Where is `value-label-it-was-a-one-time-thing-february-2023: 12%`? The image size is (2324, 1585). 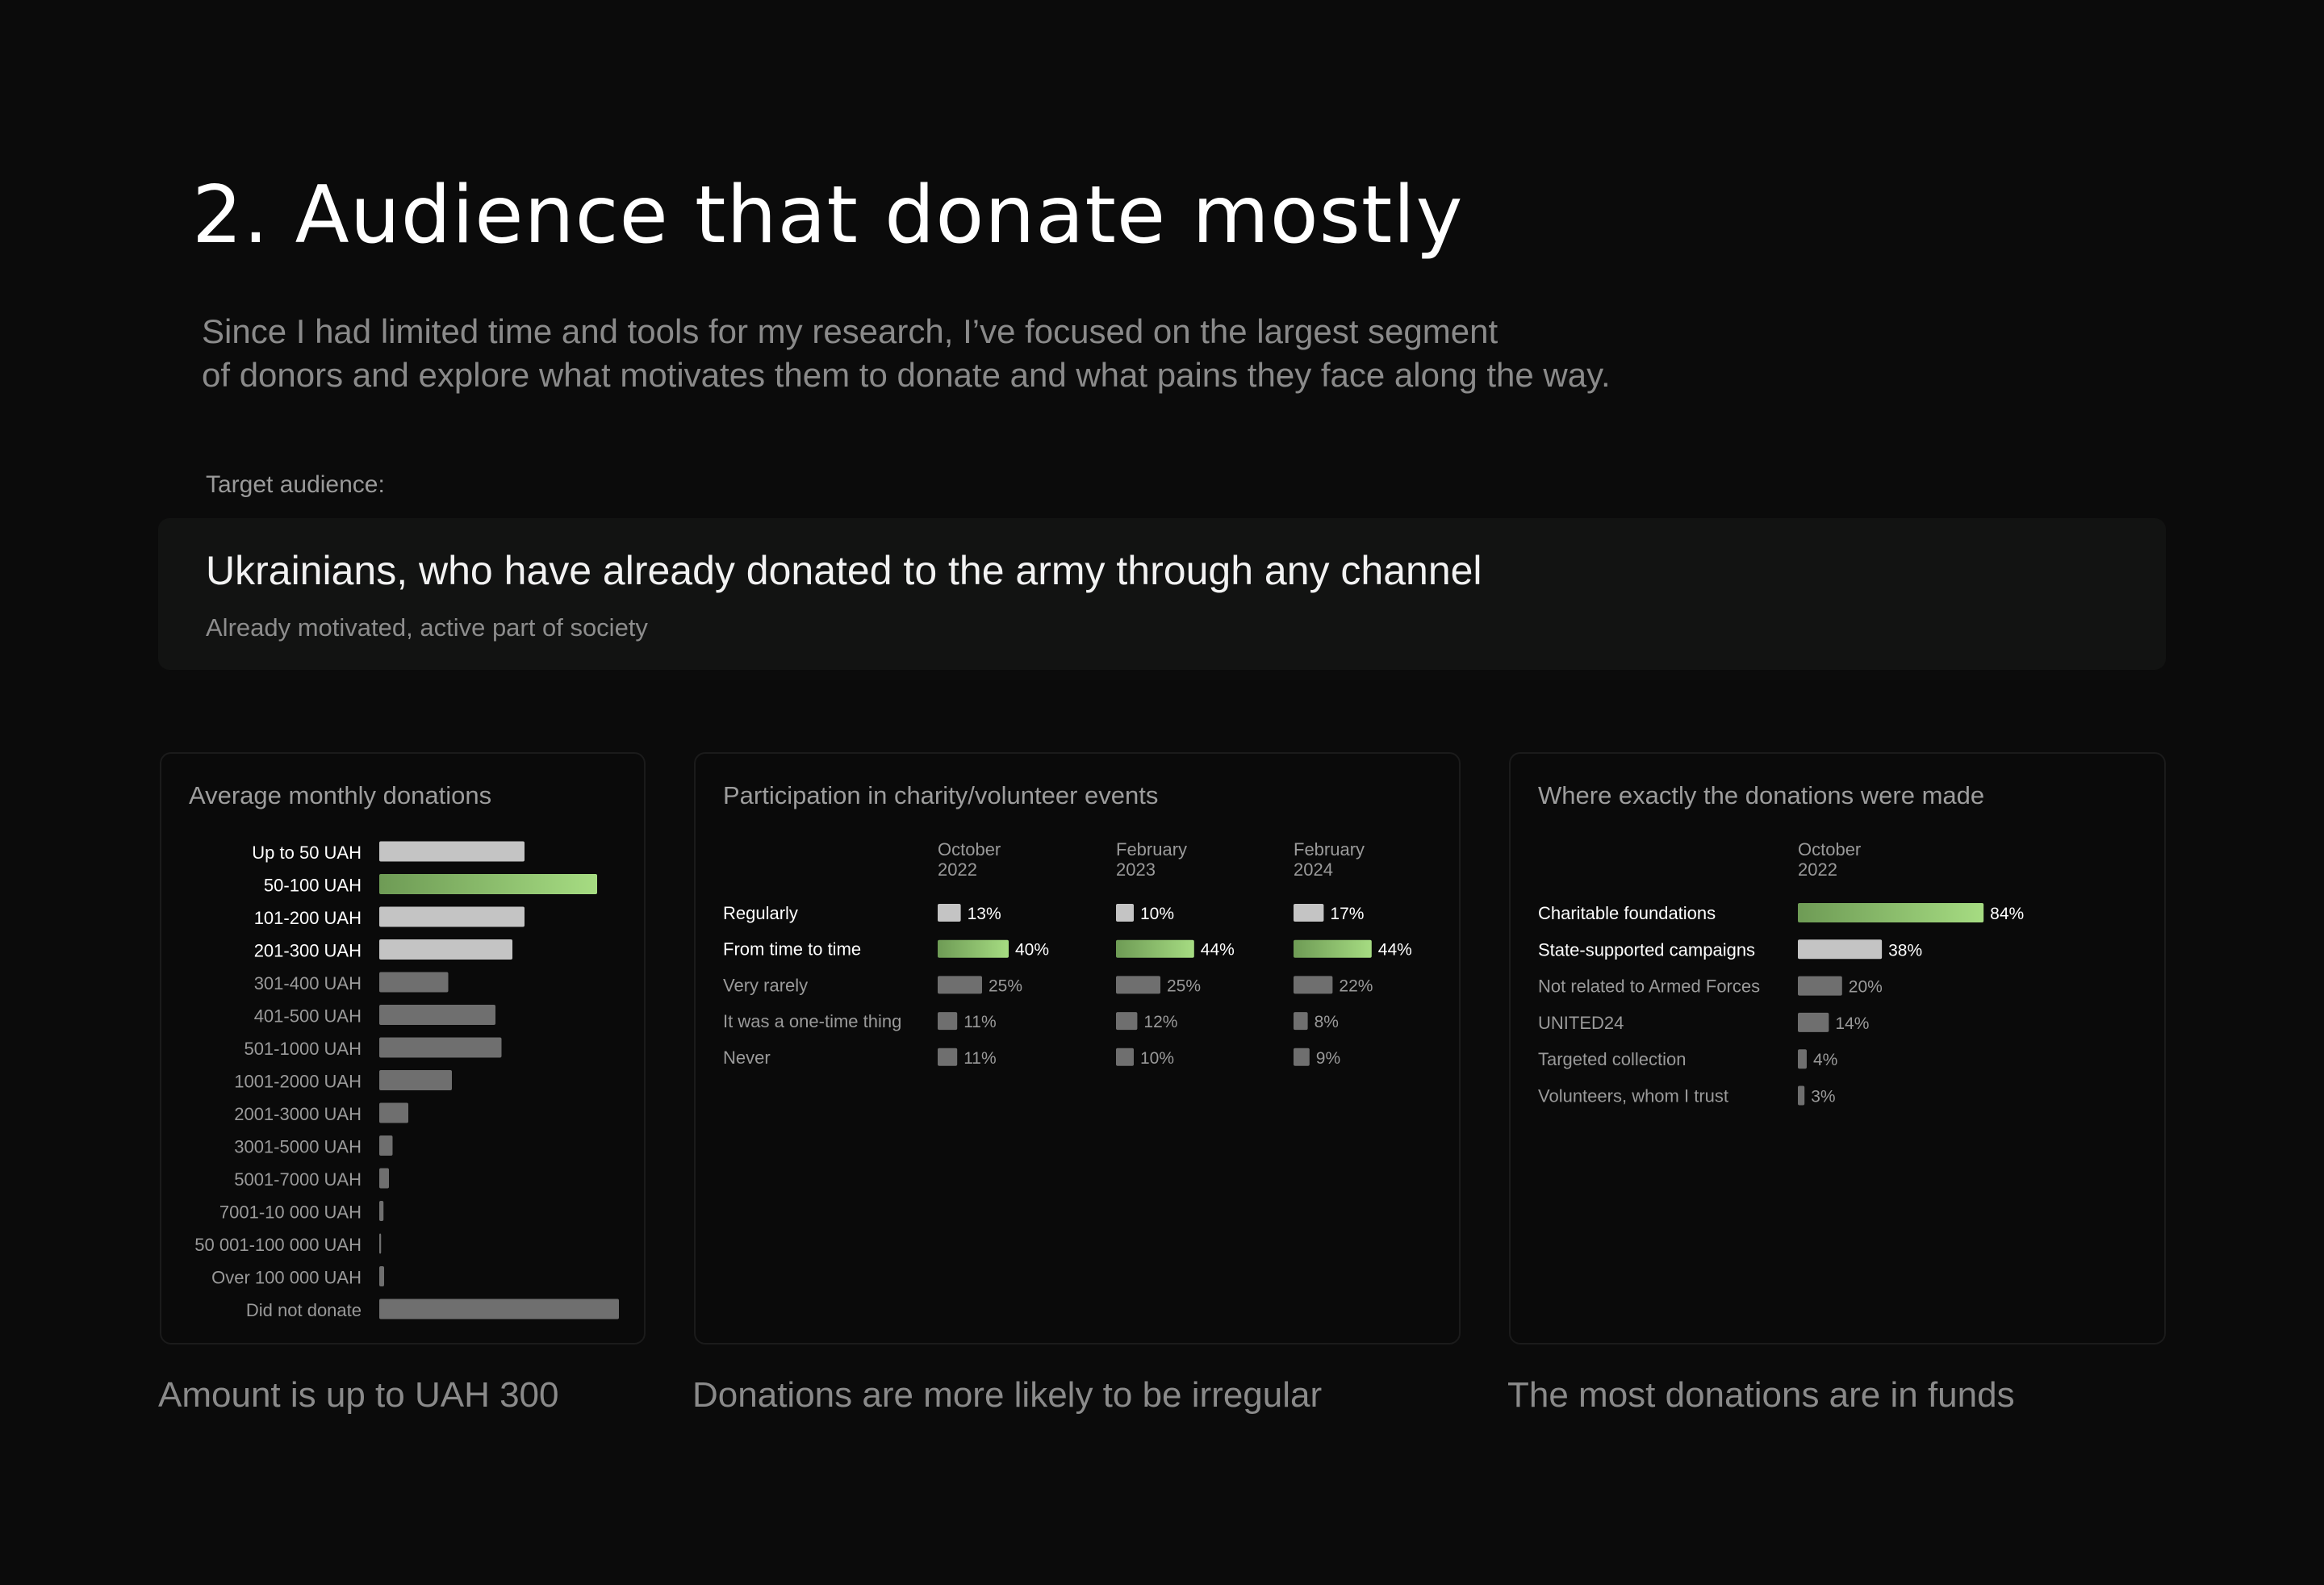
value-label-it-was-a-one-time-thing-february-2023: 12% is located at coordinates (1160, 1022).